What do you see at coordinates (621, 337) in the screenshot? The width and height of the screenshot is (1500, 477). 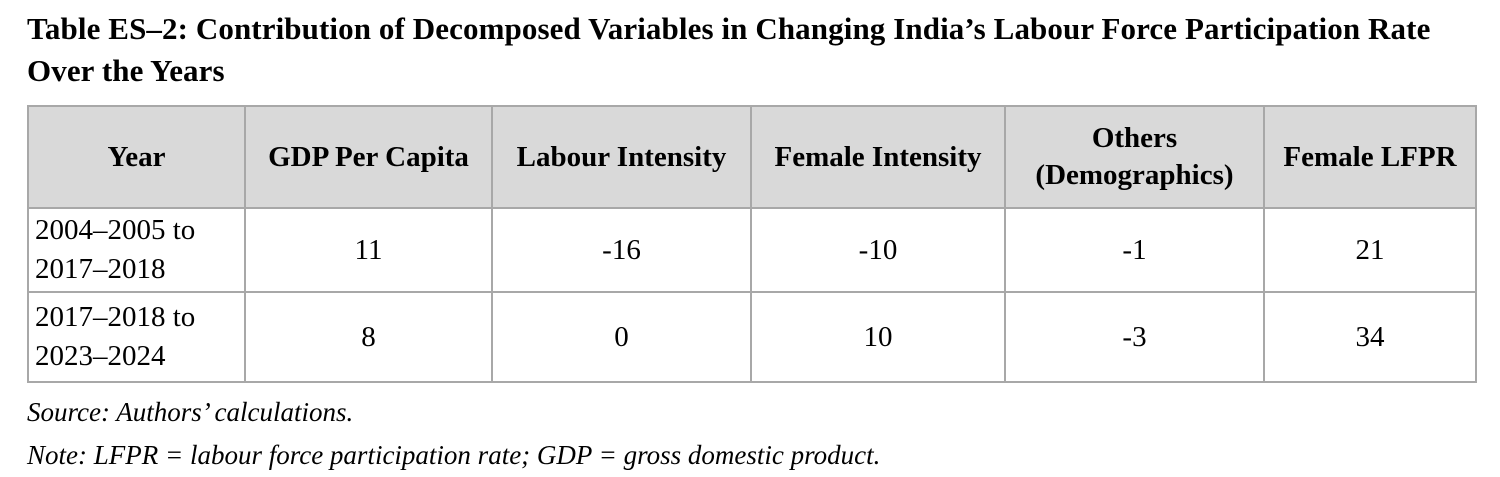 I see `labour-intensity-value: 0` at bounding box center [621, 337].